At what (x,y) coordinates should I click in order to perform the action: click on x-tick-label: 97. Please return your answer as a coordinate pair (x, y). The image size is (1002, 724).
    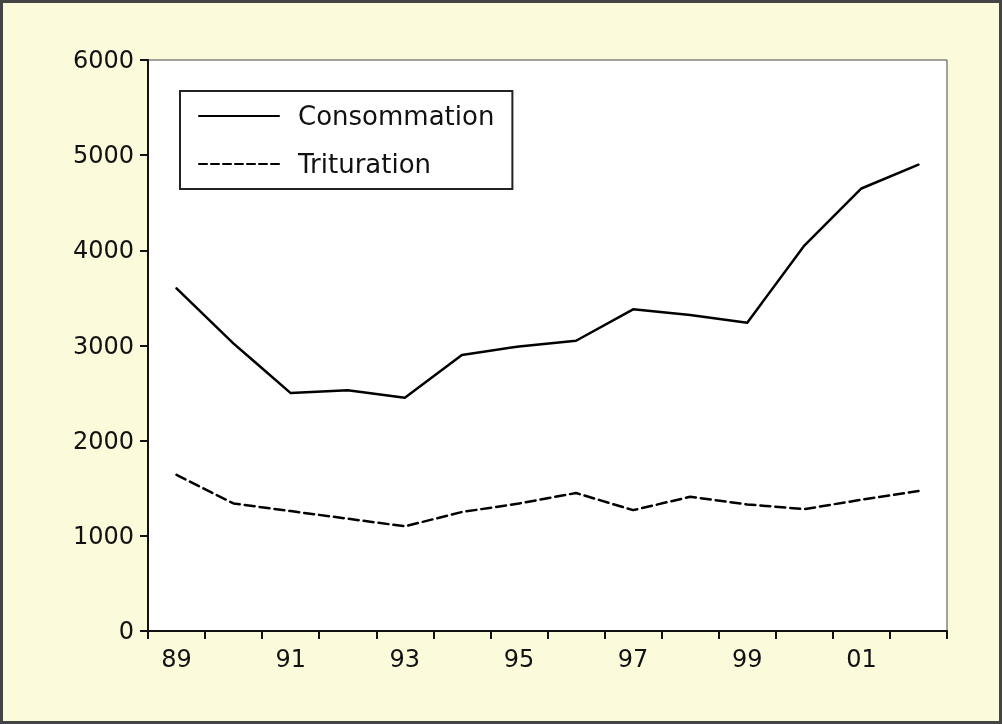
    Looking at the image, I should click on (633, 659).